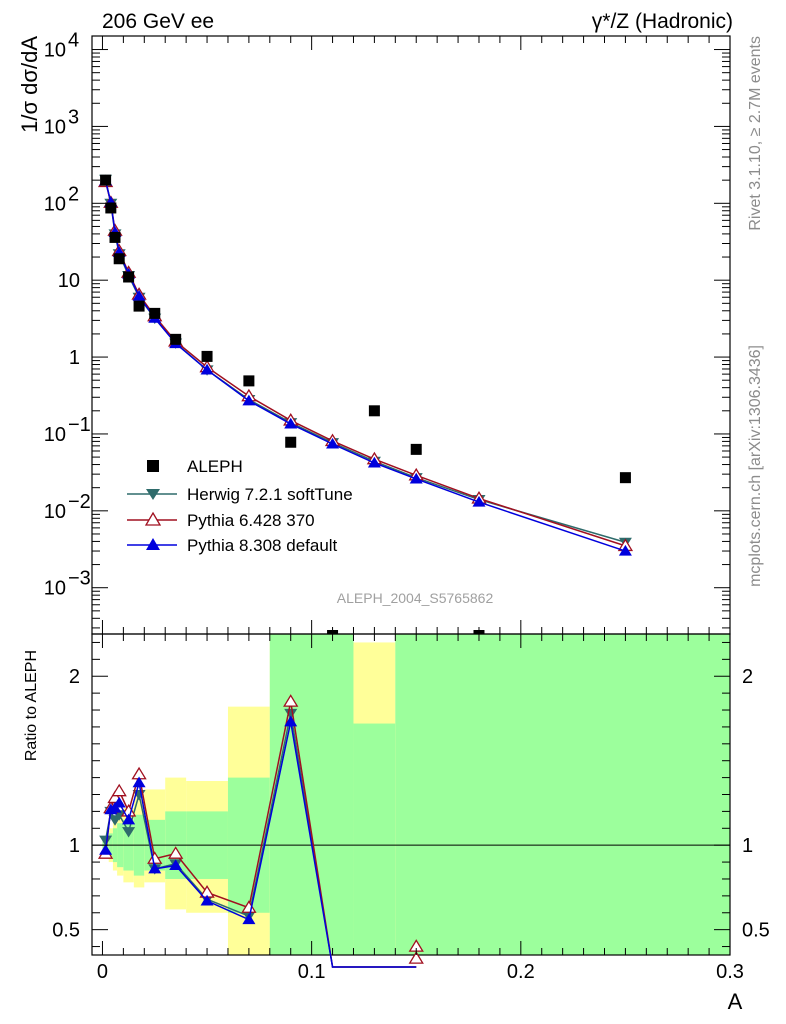 Image resolution: width=786 pixels, height=1024 pixels. Describe the element at coordinates (73, 194) in the screenshot. I see `main-y-tick-exp-2: 2` at that location.